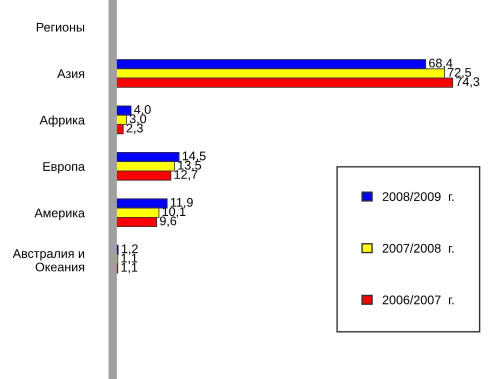  Describe the element at coordinates (60, 27) in the screenshot. I see `y-tick-label: Регионы` at that location.